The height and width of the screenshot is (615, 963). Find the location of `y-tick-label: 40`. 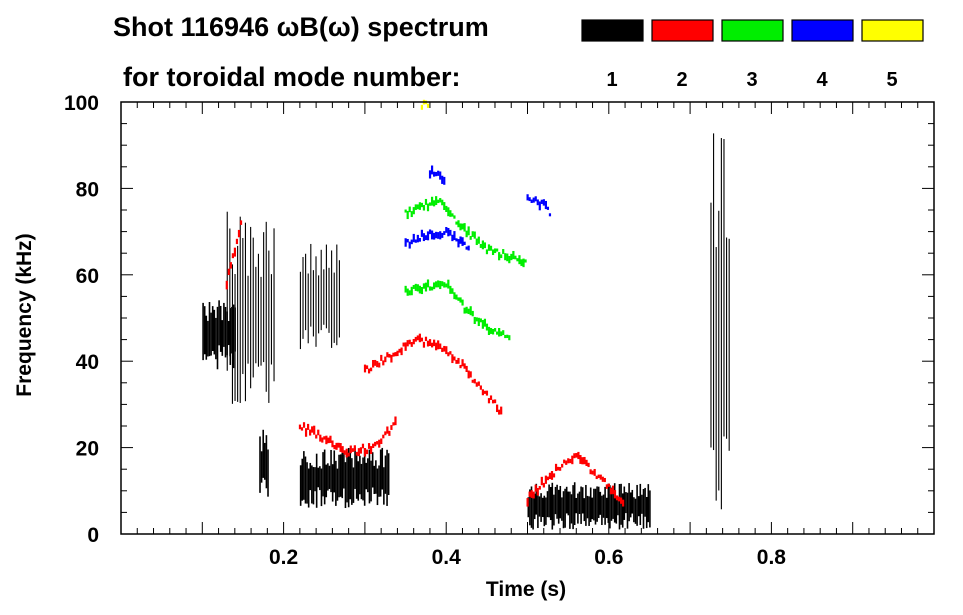

y-tick-label: 40 is located at coordinates (87, 362).